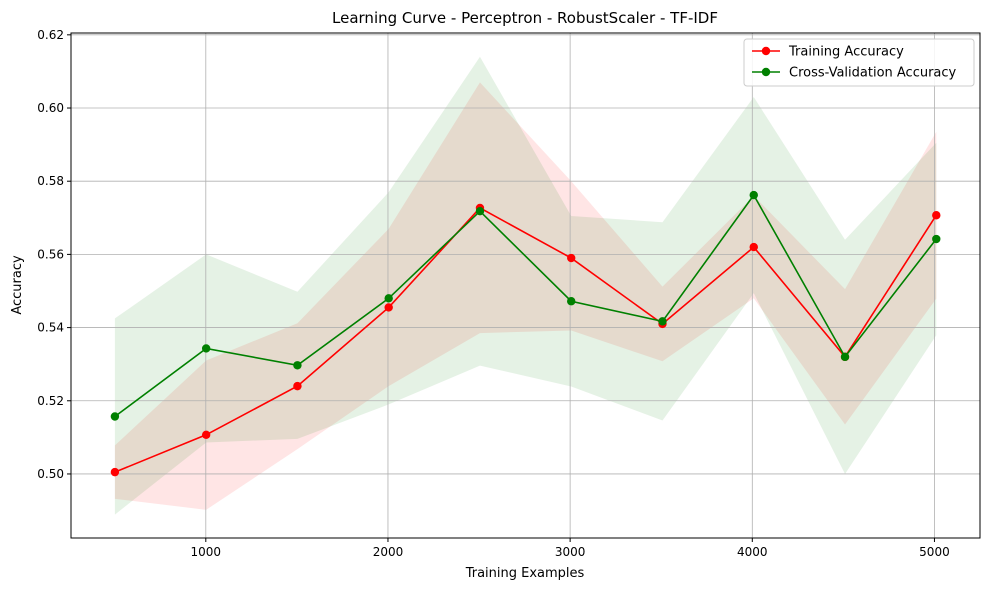  I want to click on y-axis-label: Accuracy, so click(17, 285).